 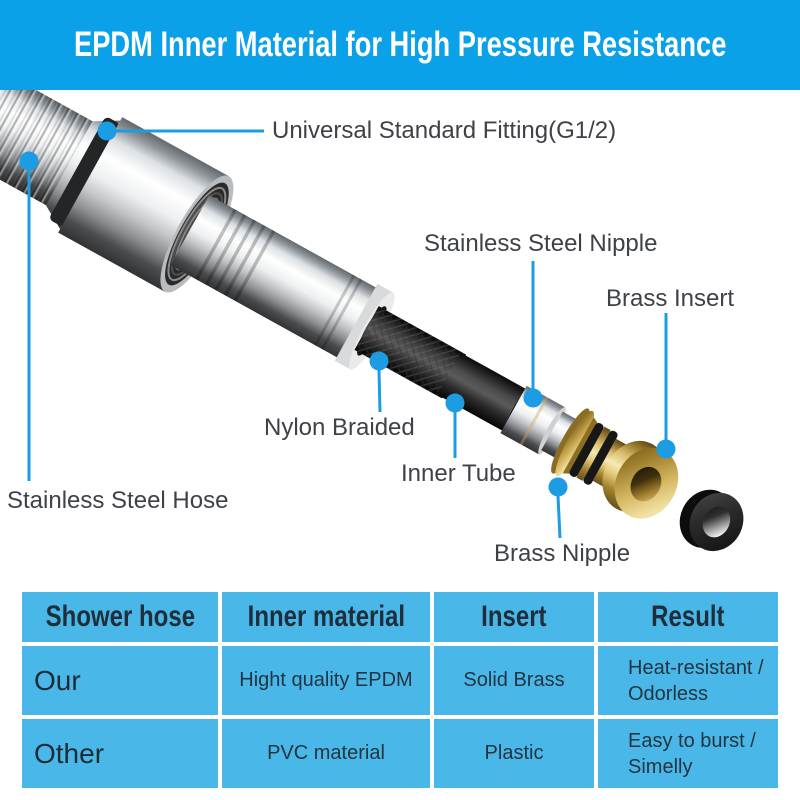 What do you see at coordinates (640, 479) in the screenshot?
I see `brass-insert` at bounding box center [640, 479].